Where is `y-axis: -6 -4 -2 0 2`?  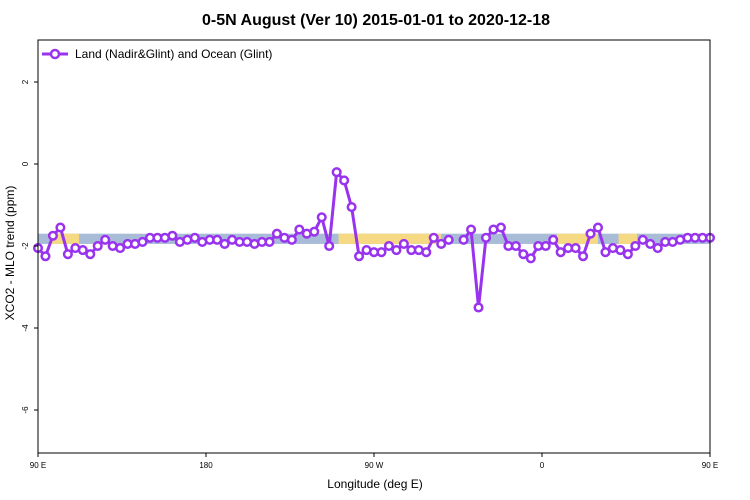
y-axis: -6 -4 -2 0 2 is located at coordinates (29, 246).